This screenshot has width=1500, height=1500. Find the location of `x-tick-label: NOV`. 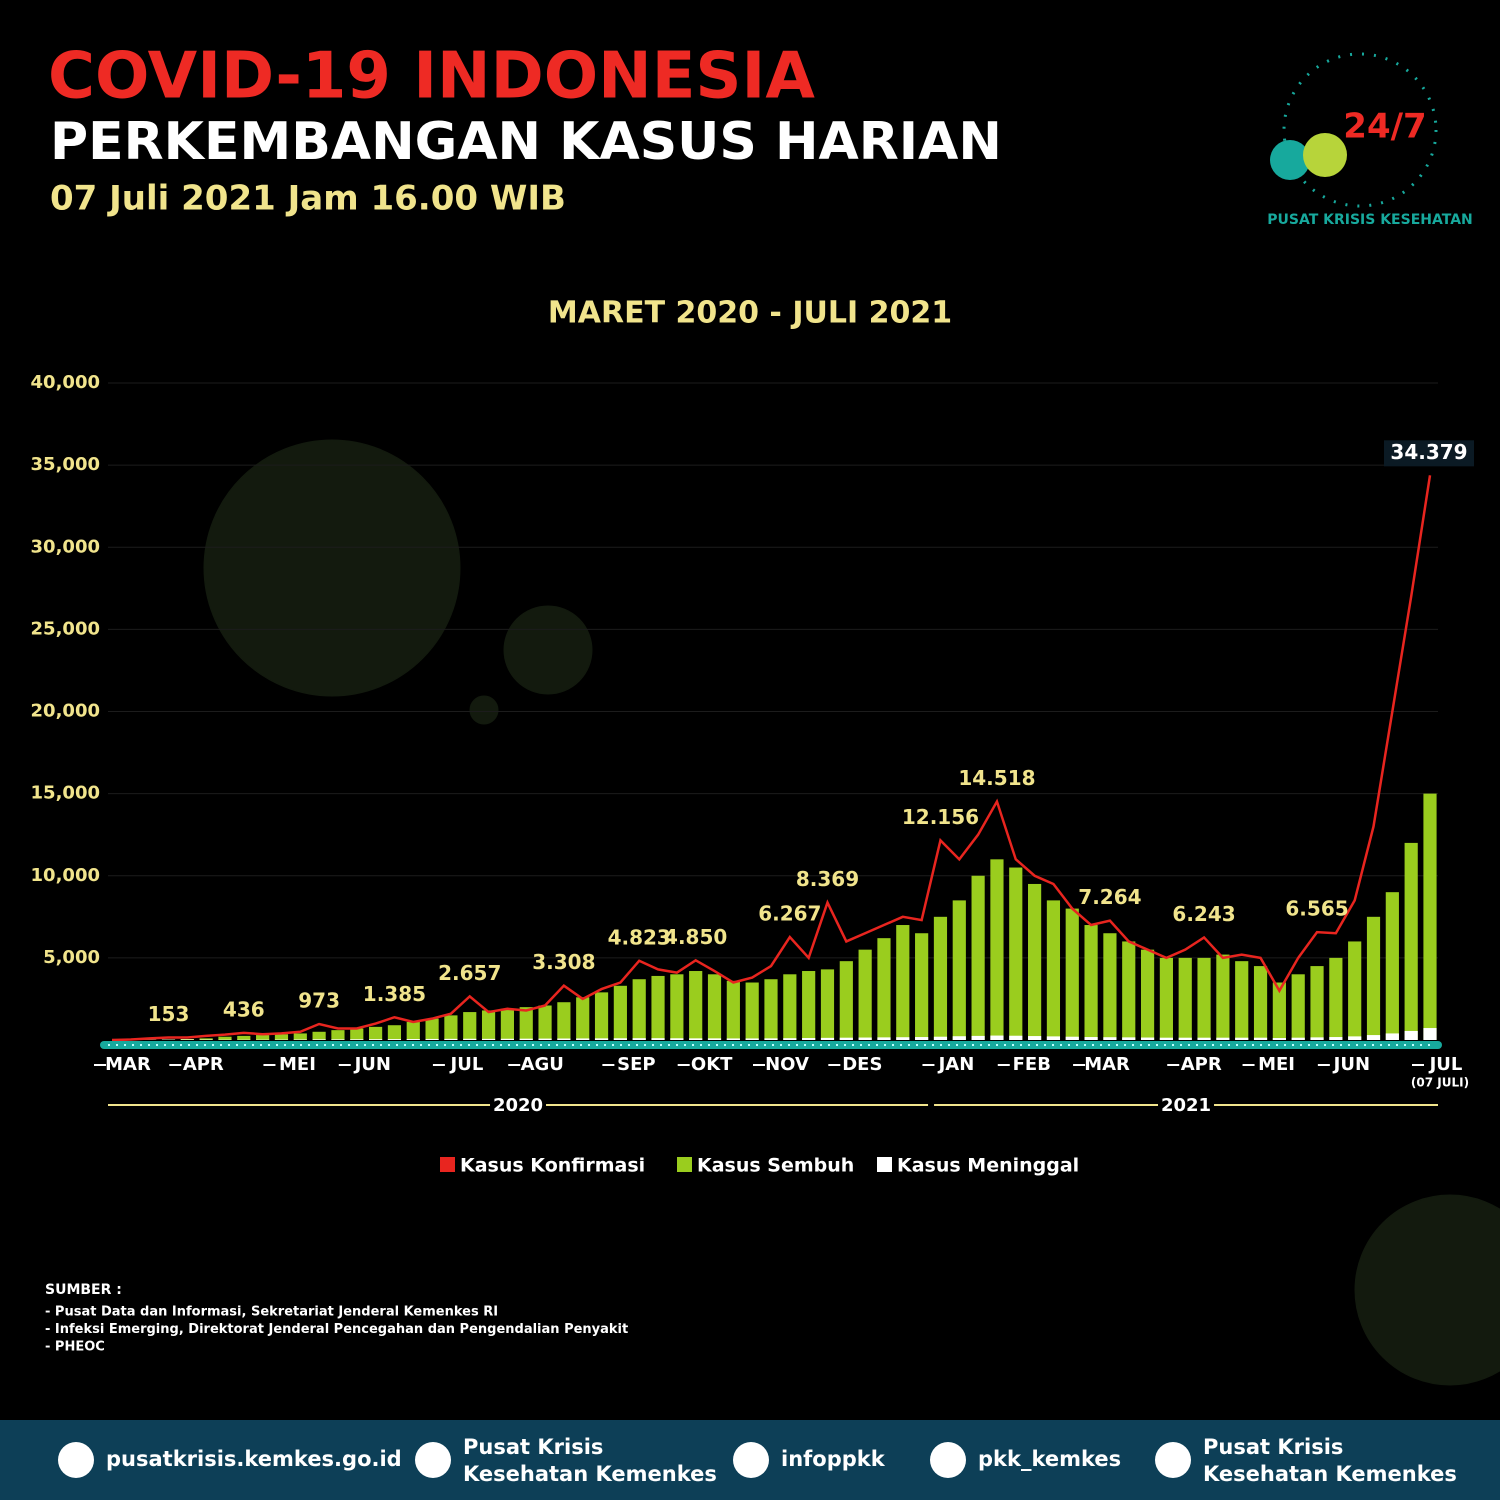

x-tick-label: NOV is located at coordinates (787, 1064).